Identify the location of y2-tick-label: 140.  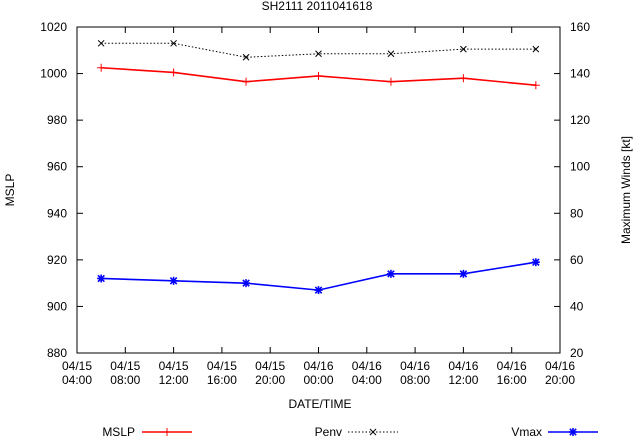
(580, 74).